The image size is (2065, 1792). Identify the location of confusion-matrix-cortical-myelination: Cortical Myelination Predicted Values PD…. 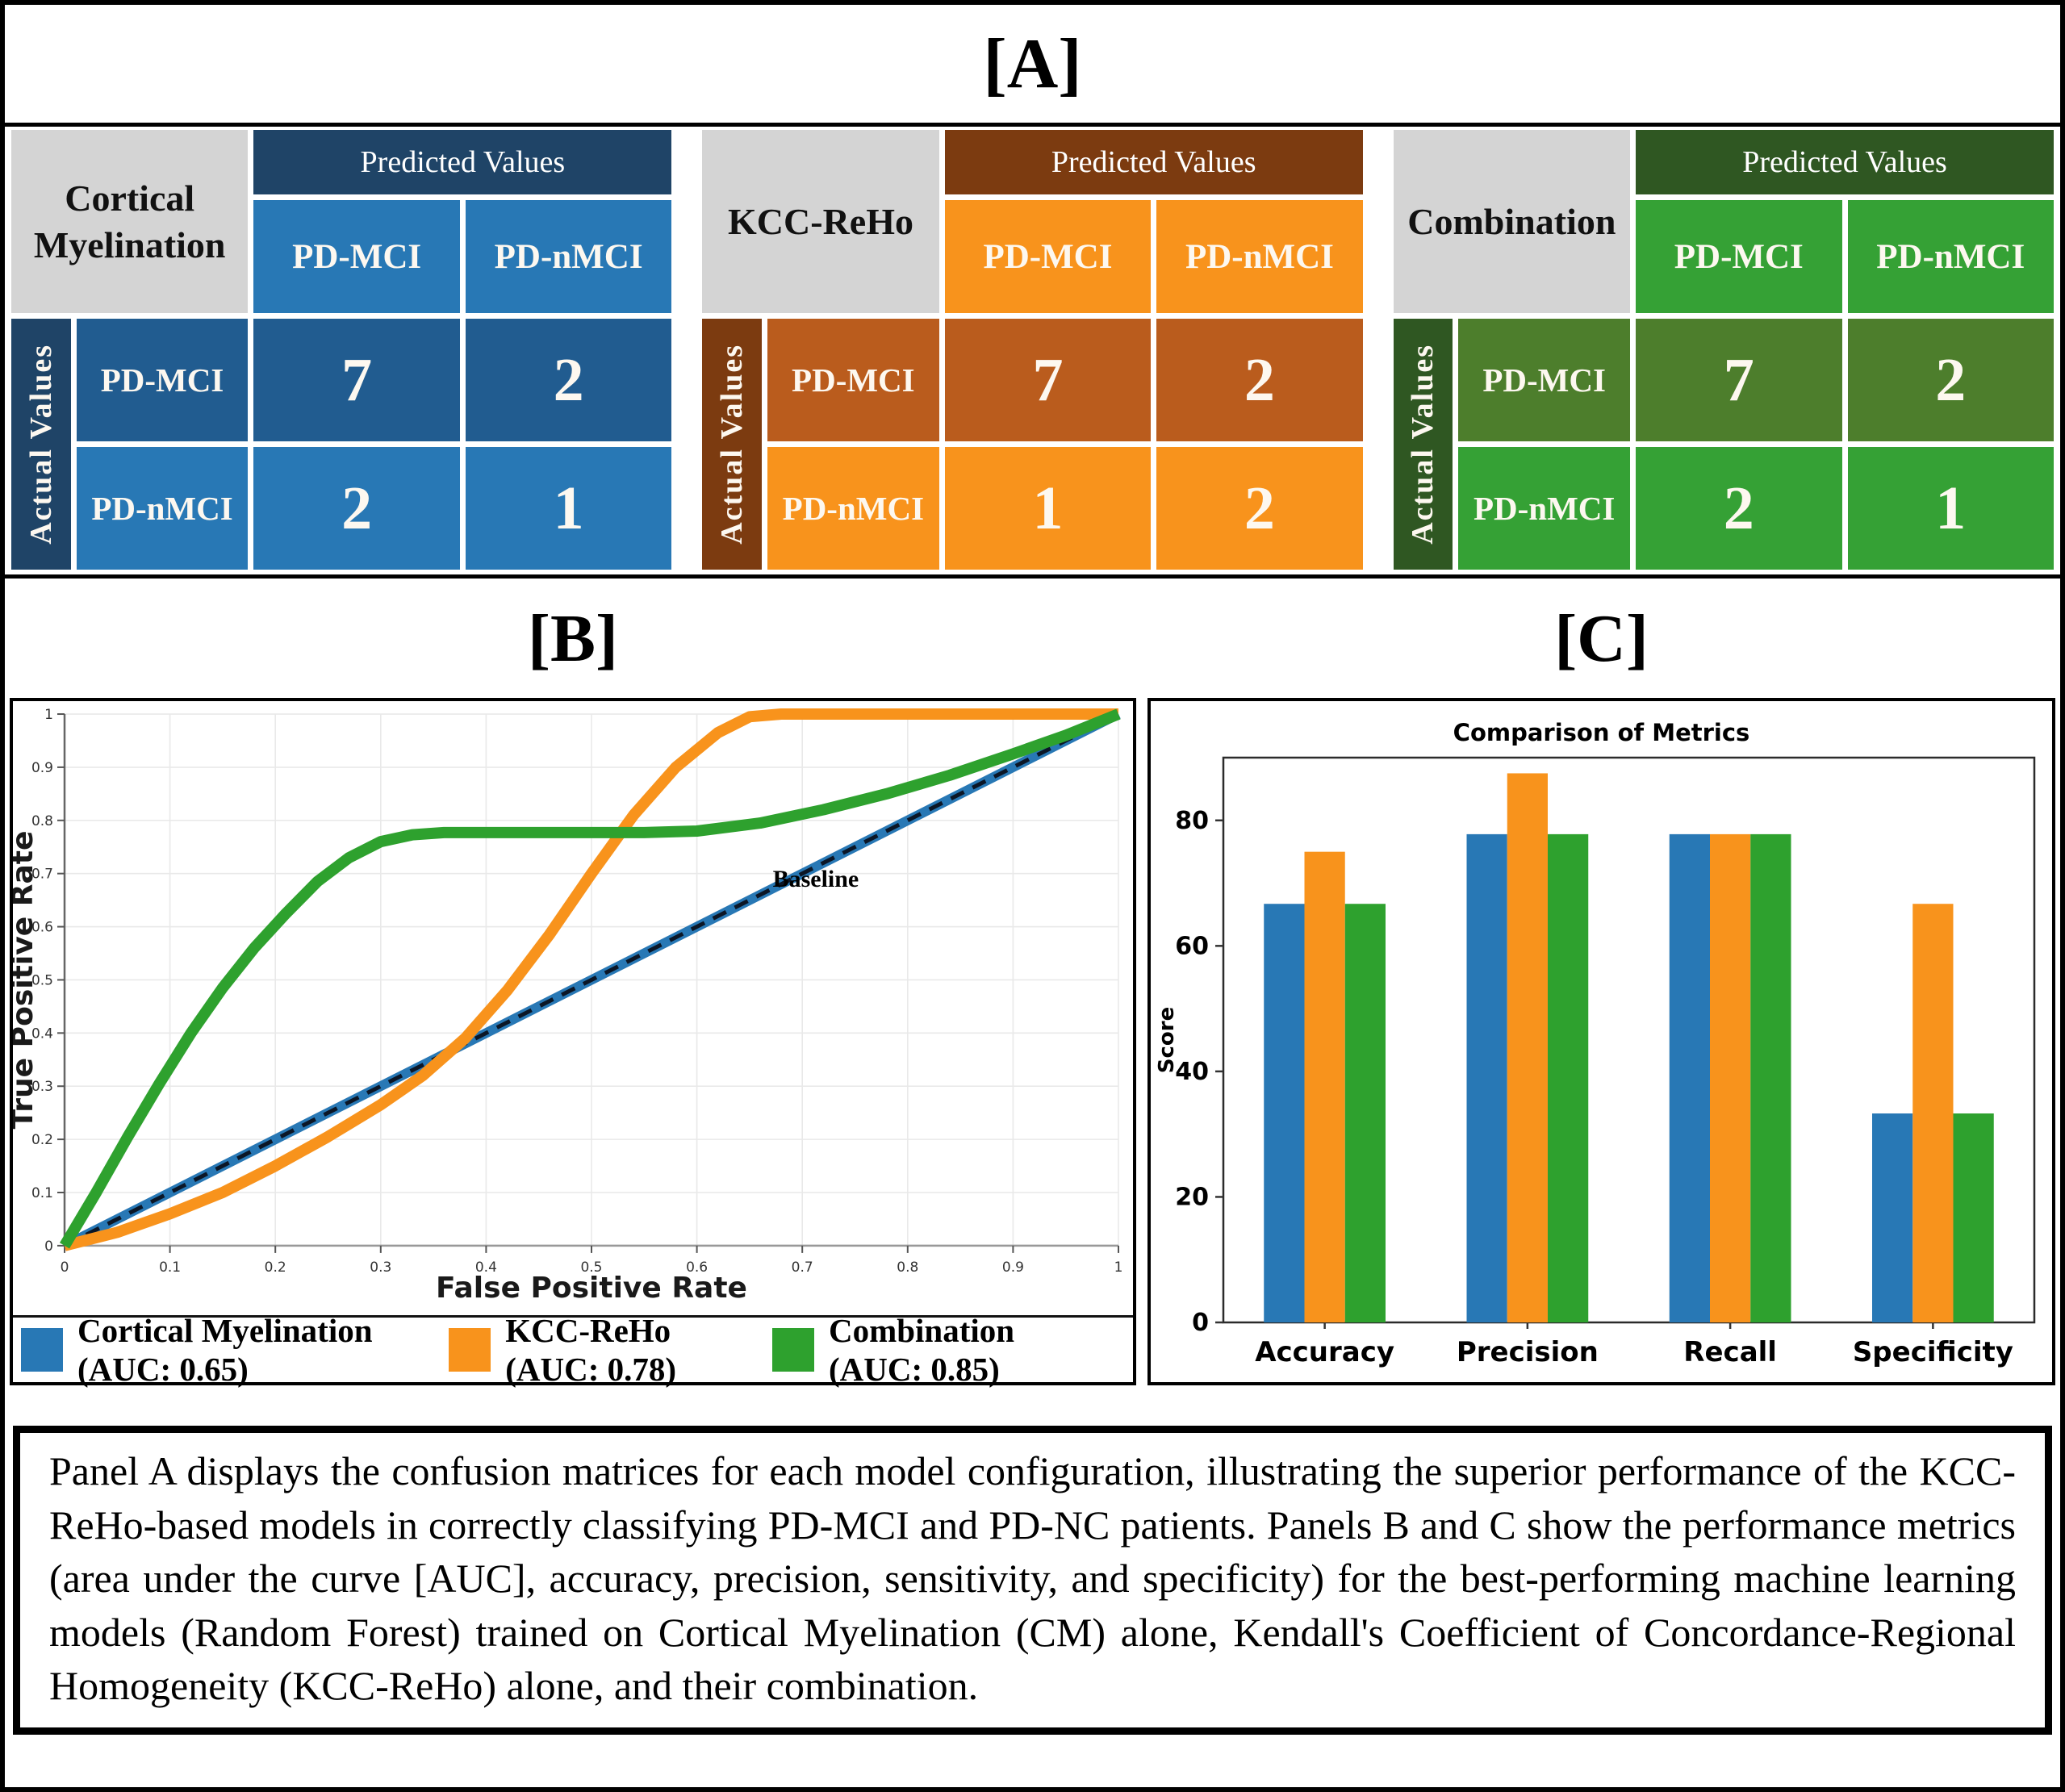
(341, 350).